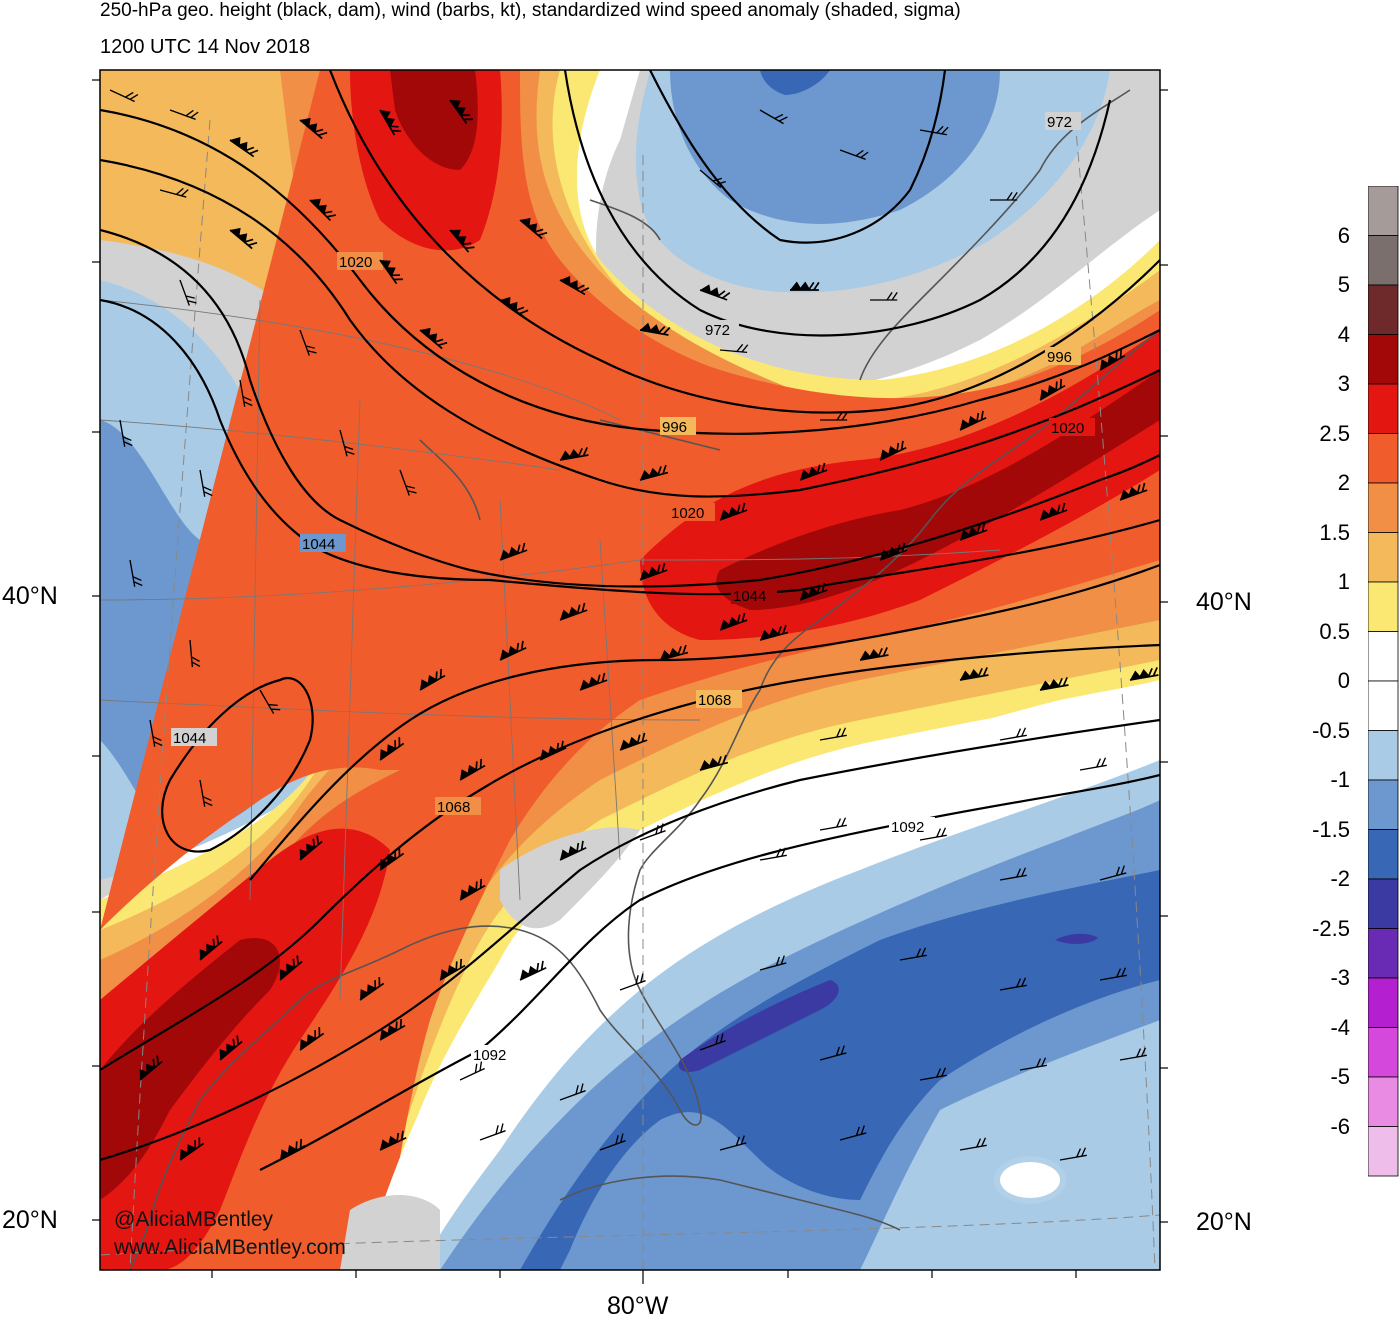  What do you see at coordinates (1343, 284) in the screenshot?
I see `colorbar-label: 5` at bounding box center [1343, 284].